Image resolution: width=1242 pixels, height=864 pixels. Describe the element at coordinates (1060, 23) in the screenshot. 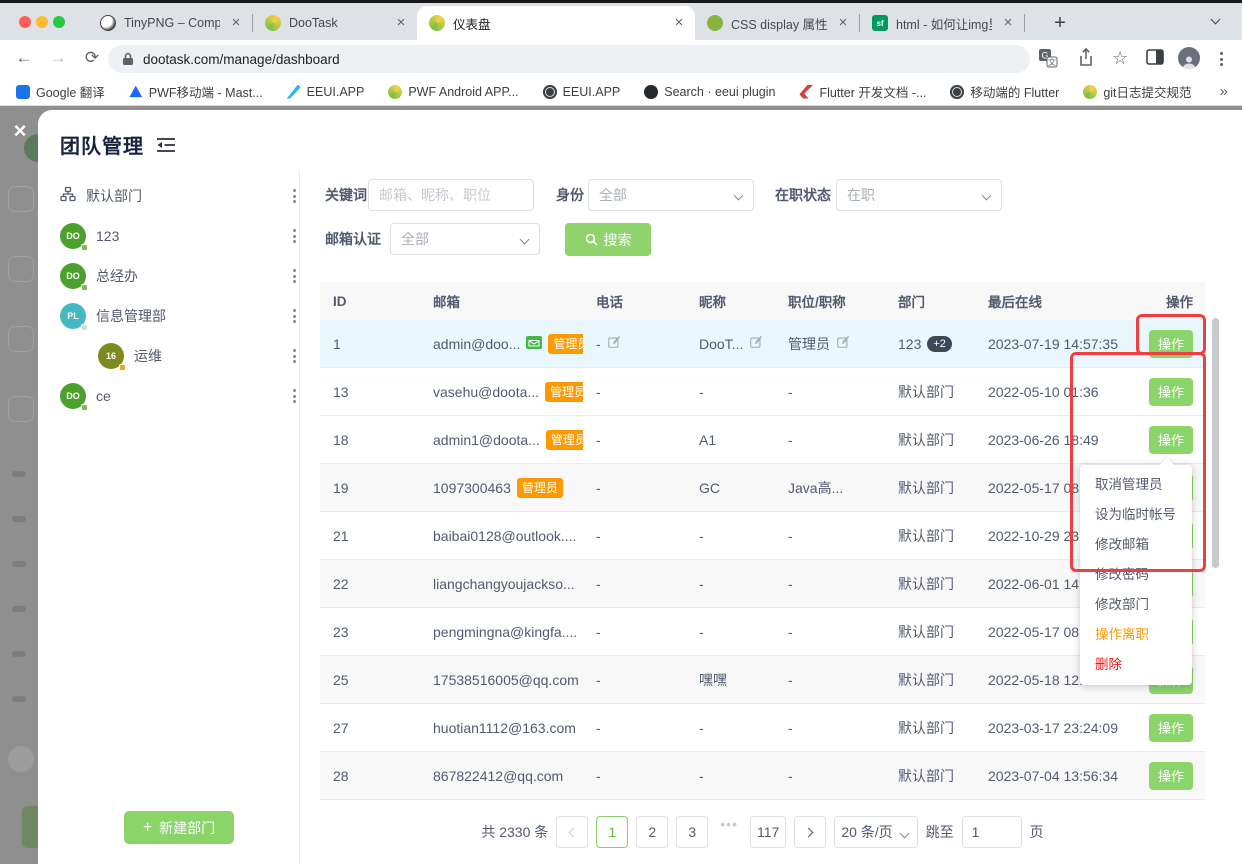

I see `new-tab-button: +` at that location.